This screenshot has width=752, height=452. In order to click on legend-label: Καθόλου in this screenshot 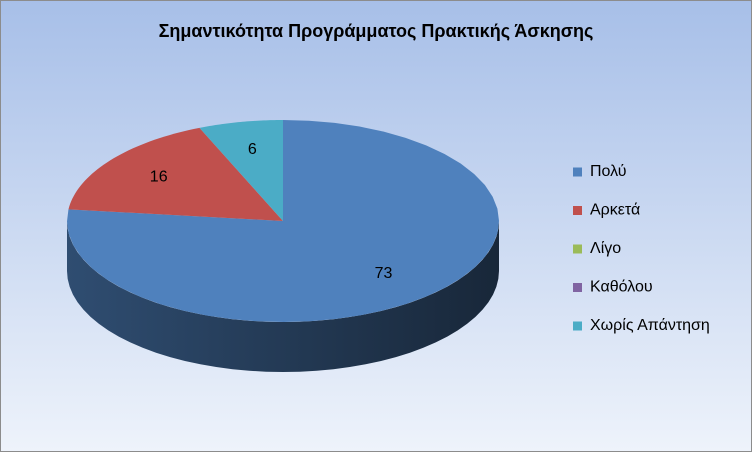, I will do `click(621, 287)`.